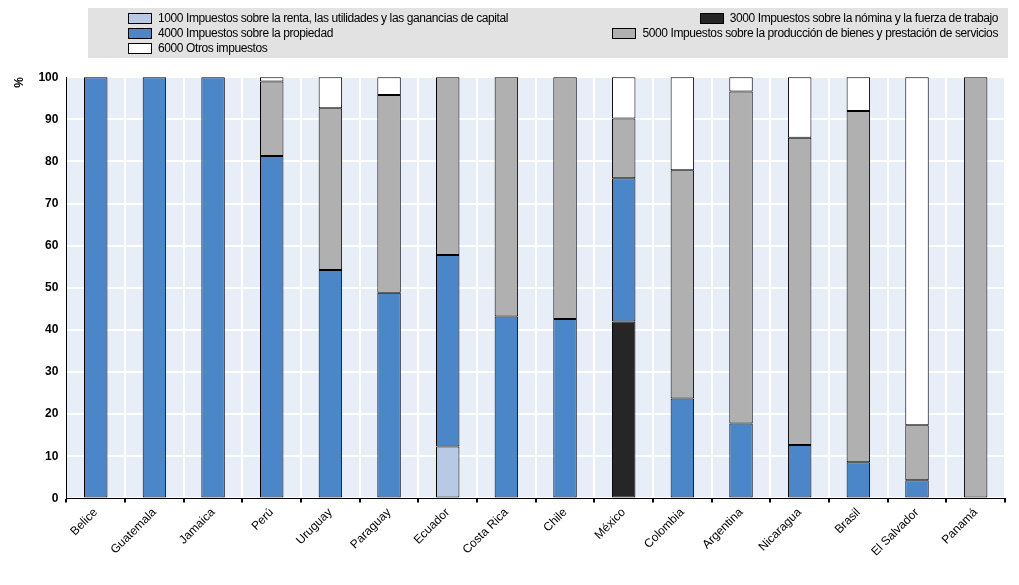 The width and height of the screenshot is (1019, 585). What do you see at coordinates (18, 82) in the screenshot?
I see `y-axis-title: %` at bounding box center [18, 82].